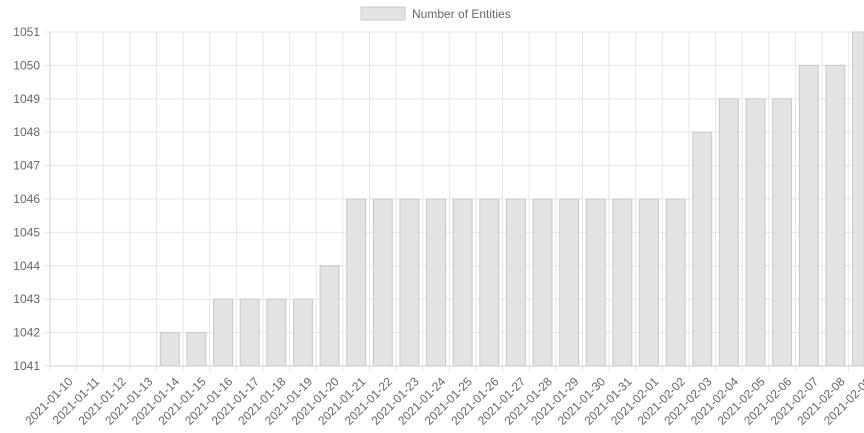  I want to click on legend-label: Number of Entities, so click(461, 14).